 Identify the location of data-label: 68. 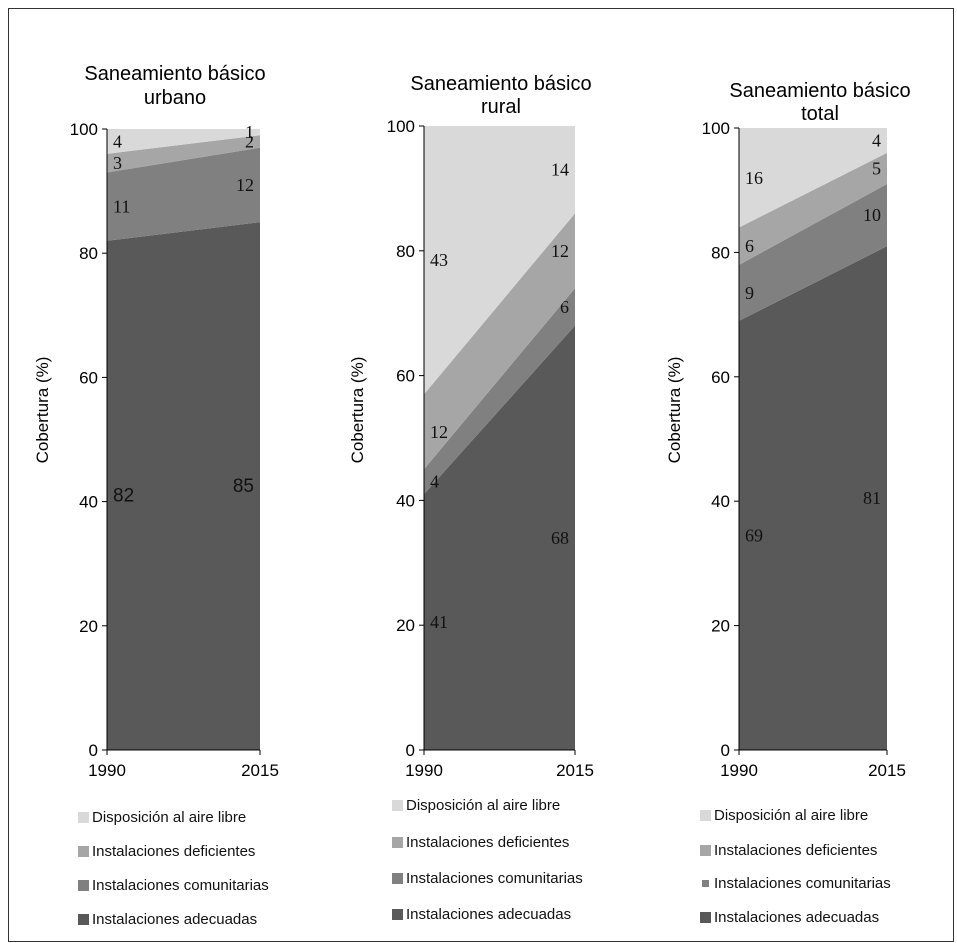
(560, 538).